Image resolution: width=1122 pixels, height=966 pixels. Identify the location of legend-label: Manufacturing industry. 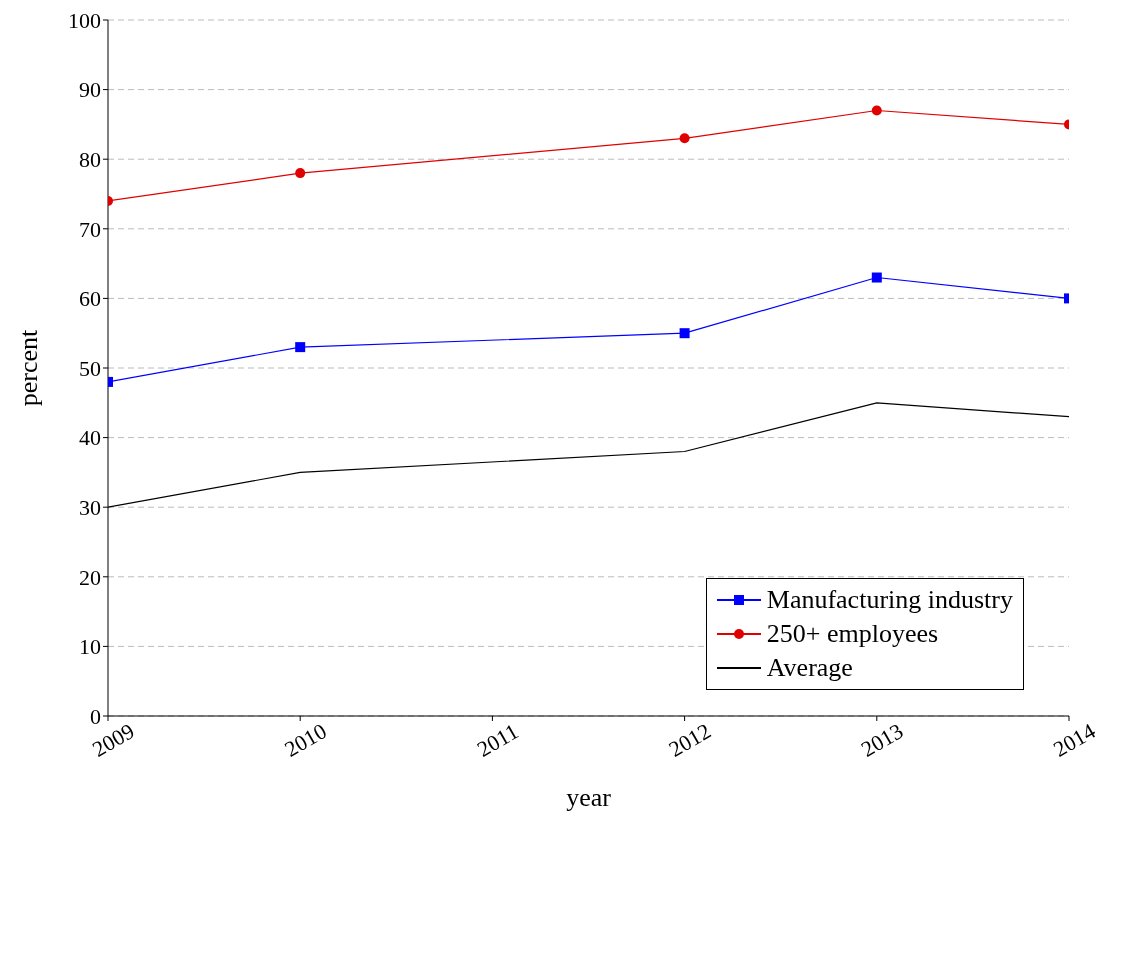
(889, 600).